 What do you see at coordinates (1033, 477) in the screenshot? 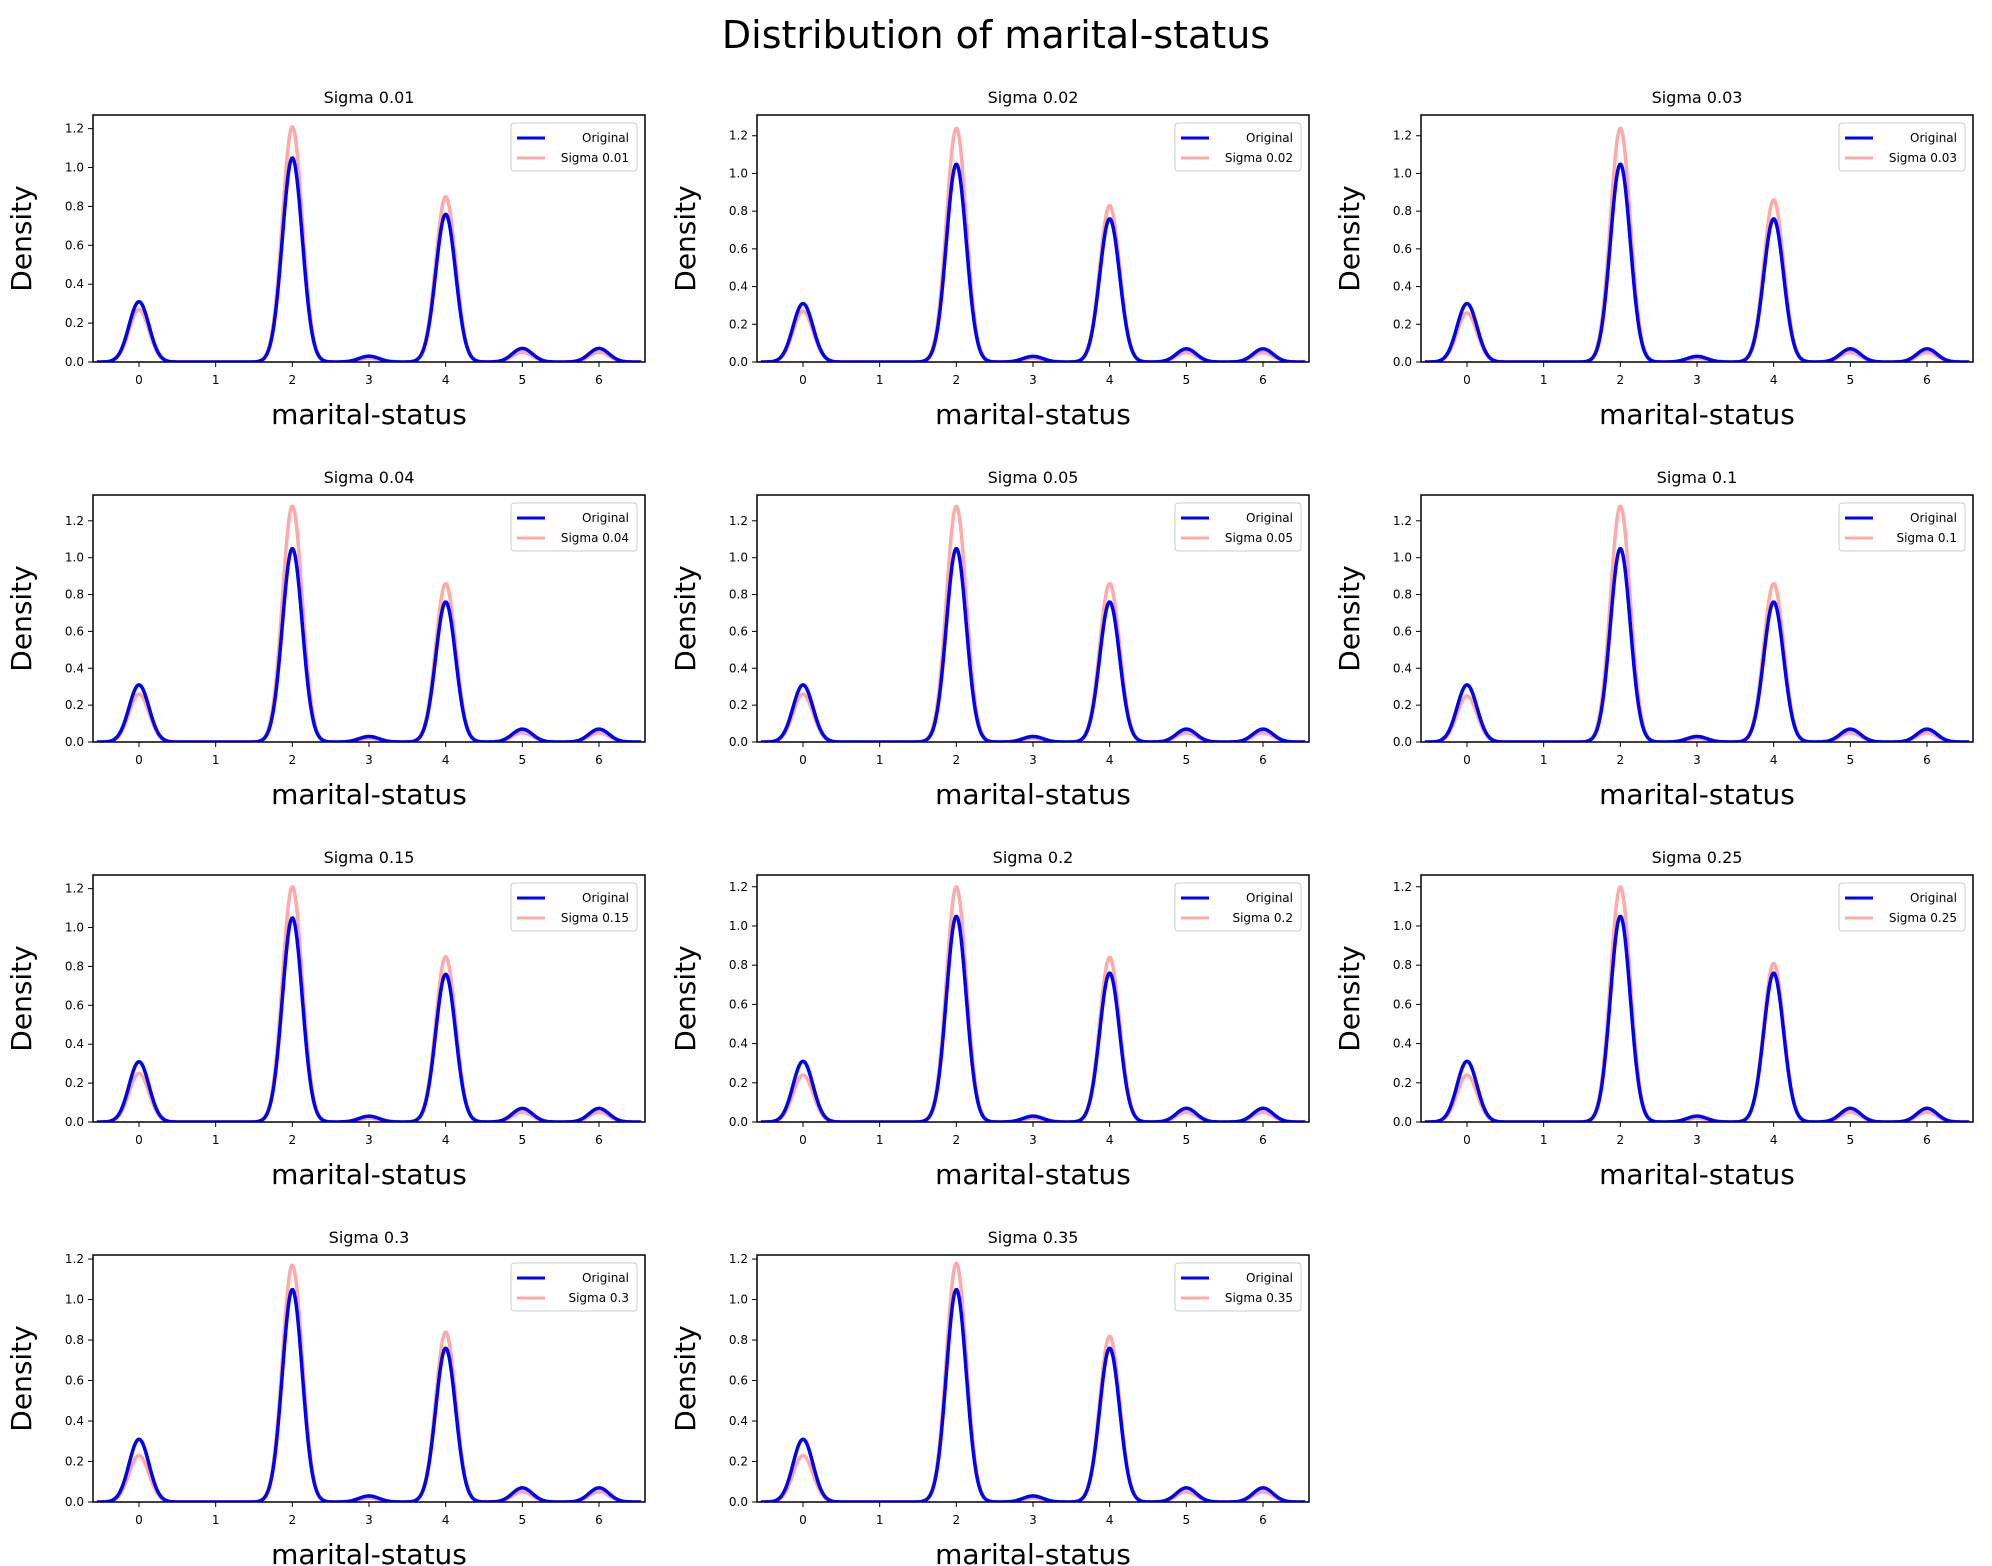
I see `subplot-title: Sigma 0.05` at bounding box center [1033, 477].